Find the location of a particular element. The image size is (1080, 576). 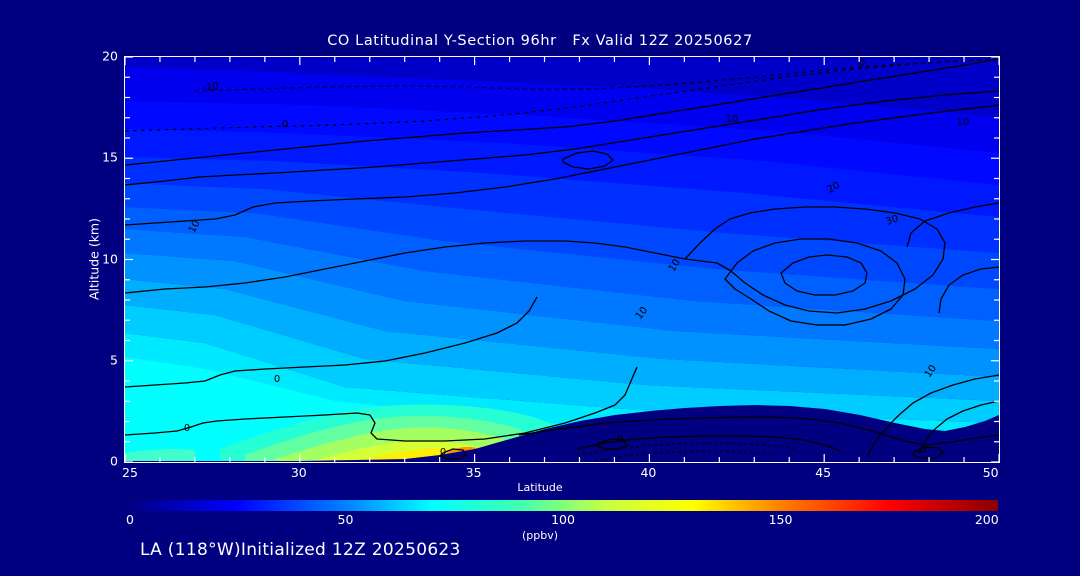

y-axis-label-wrap: Altitude (km) is located at coordinates (94, 258).